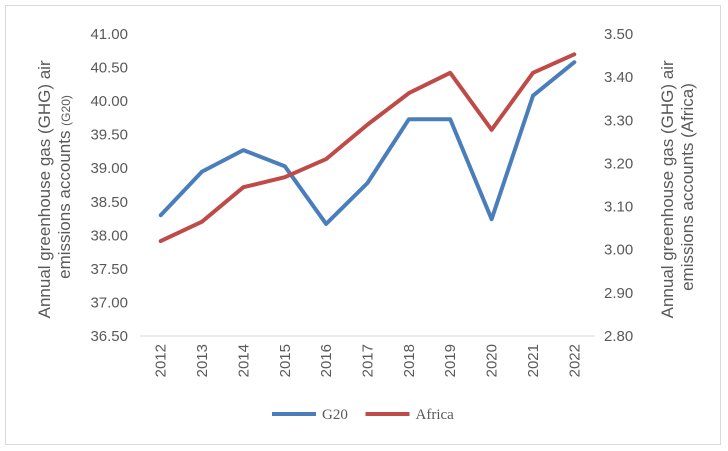 This screenshot has width=728, height=451. I want to click on right-tick-label: 3.10, so click(618, 207).